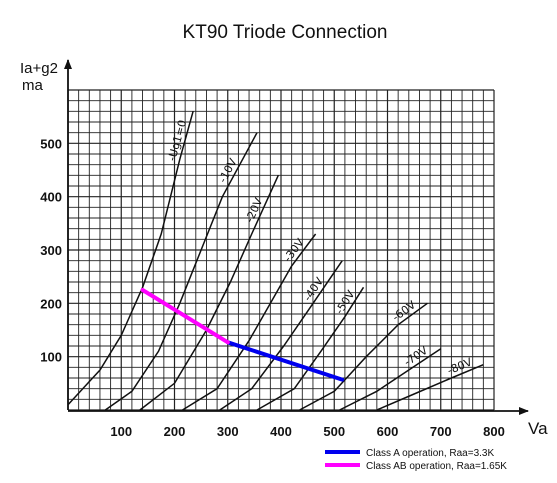  What do you see at coordinates (441, 431) in the screenshot?
I see `x-tick-label: 700` at bounding box center [441, 431].